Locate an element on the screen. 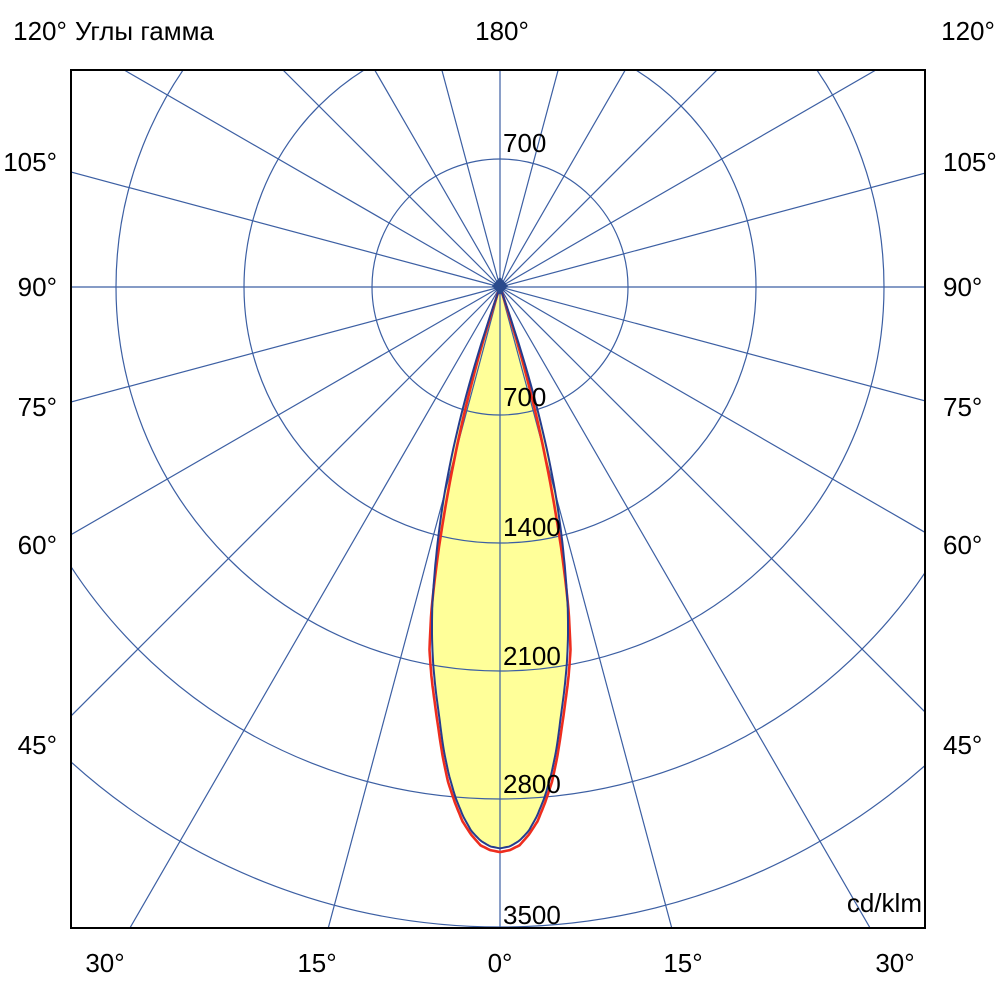 Image resolution: width=1000 pixels, height=1000 pixels. gamma-angle-label-bottom: 0° is located at coordinates (500, 963).